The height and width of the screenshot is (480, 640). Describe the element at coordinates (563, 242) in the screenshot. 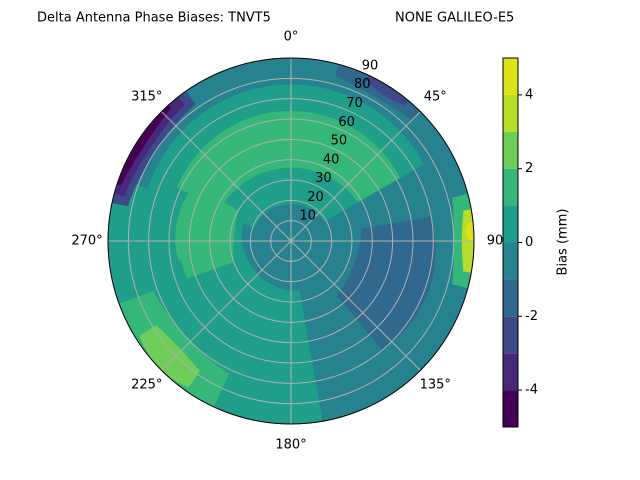

I see `colorbar-label: Bias (mm)` at that location.